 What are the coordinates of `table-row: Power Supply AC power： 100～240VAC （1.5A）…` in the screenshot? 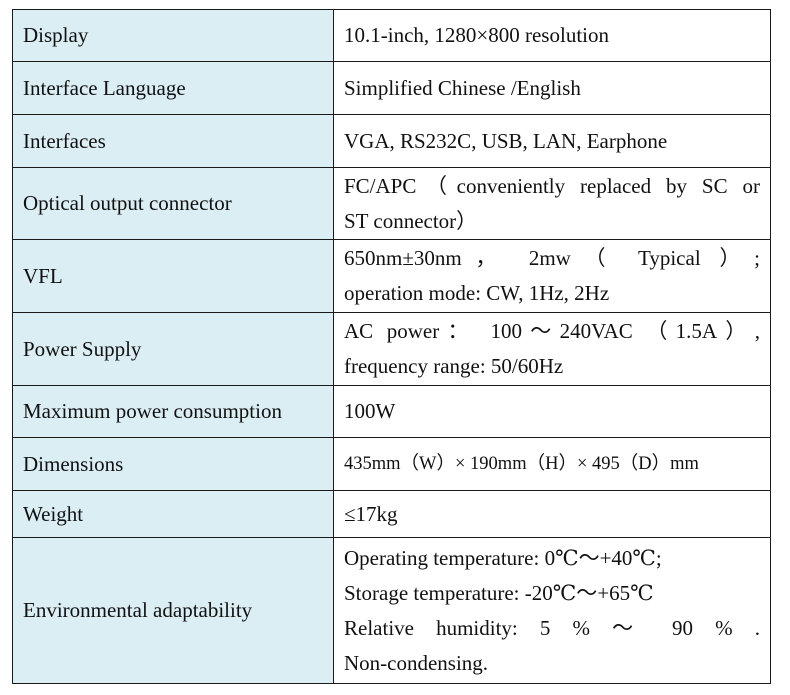 It's located at (391, 349).